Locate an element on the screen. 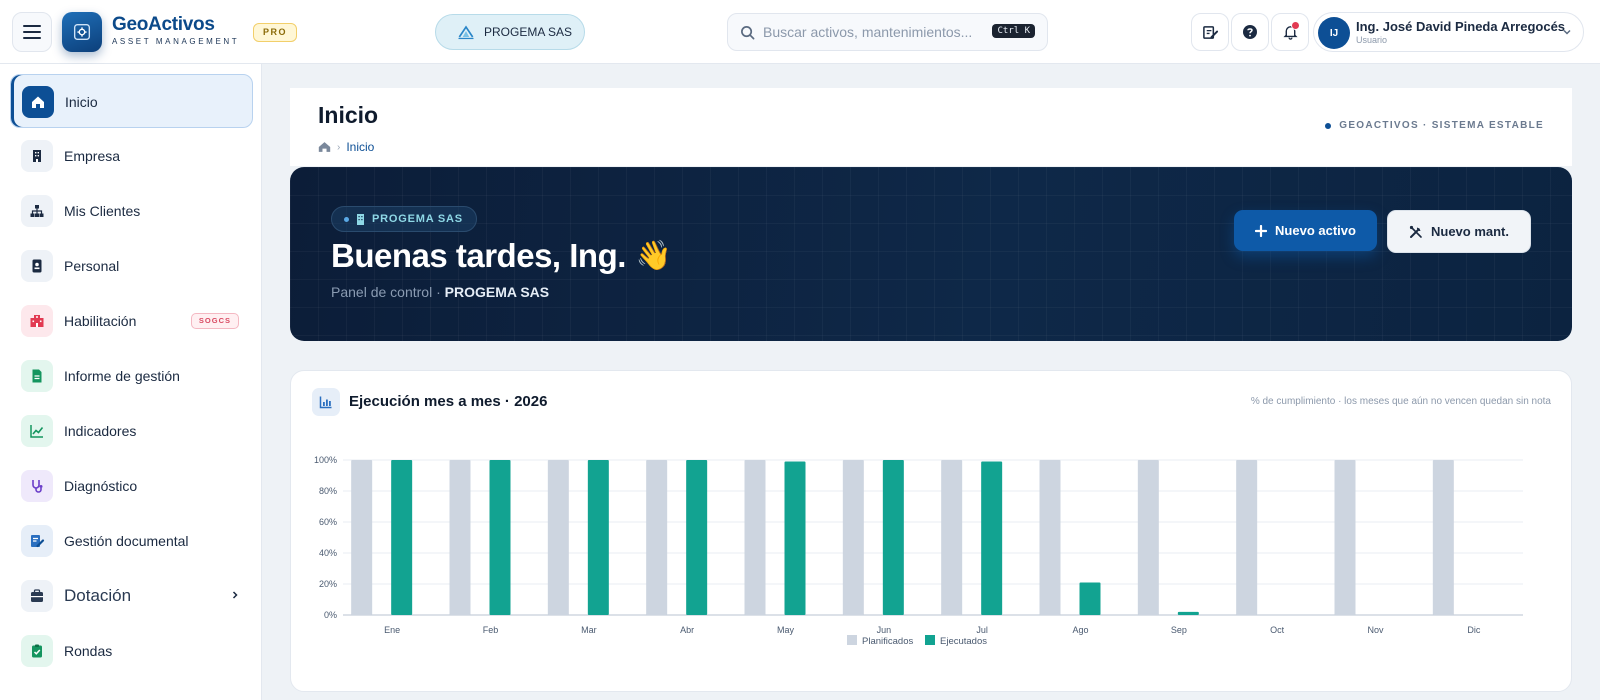  company-logo-icon is located at coordinates (466, 32).